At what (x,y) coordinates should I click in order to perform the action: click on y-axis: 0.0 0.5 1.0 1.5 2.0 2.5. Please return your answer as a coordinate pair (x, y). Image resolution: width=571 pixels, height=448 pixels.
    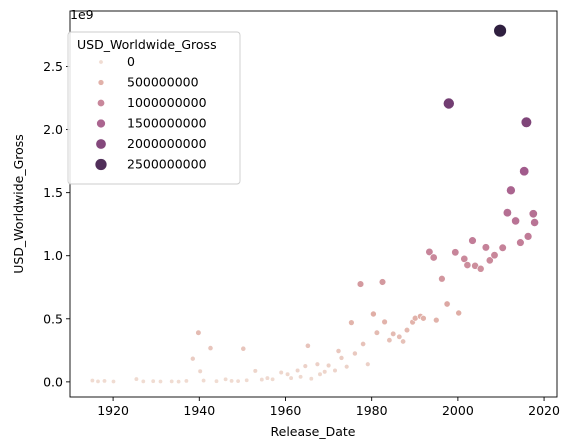
    Looking at the image, I should click on (56, 224).